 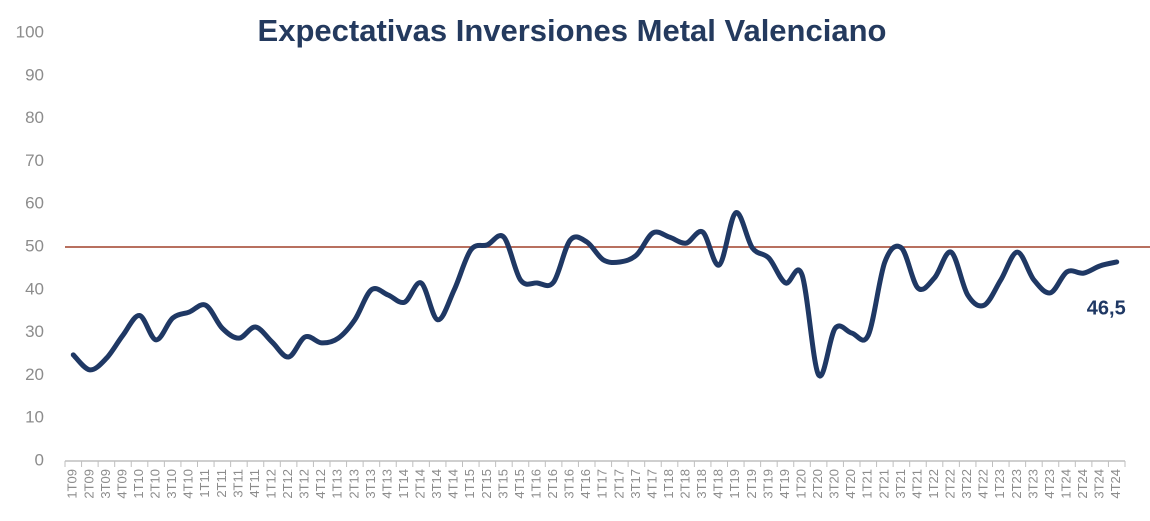 I want to click on x-tick-label: 3T11, so click(x=237, y=483).